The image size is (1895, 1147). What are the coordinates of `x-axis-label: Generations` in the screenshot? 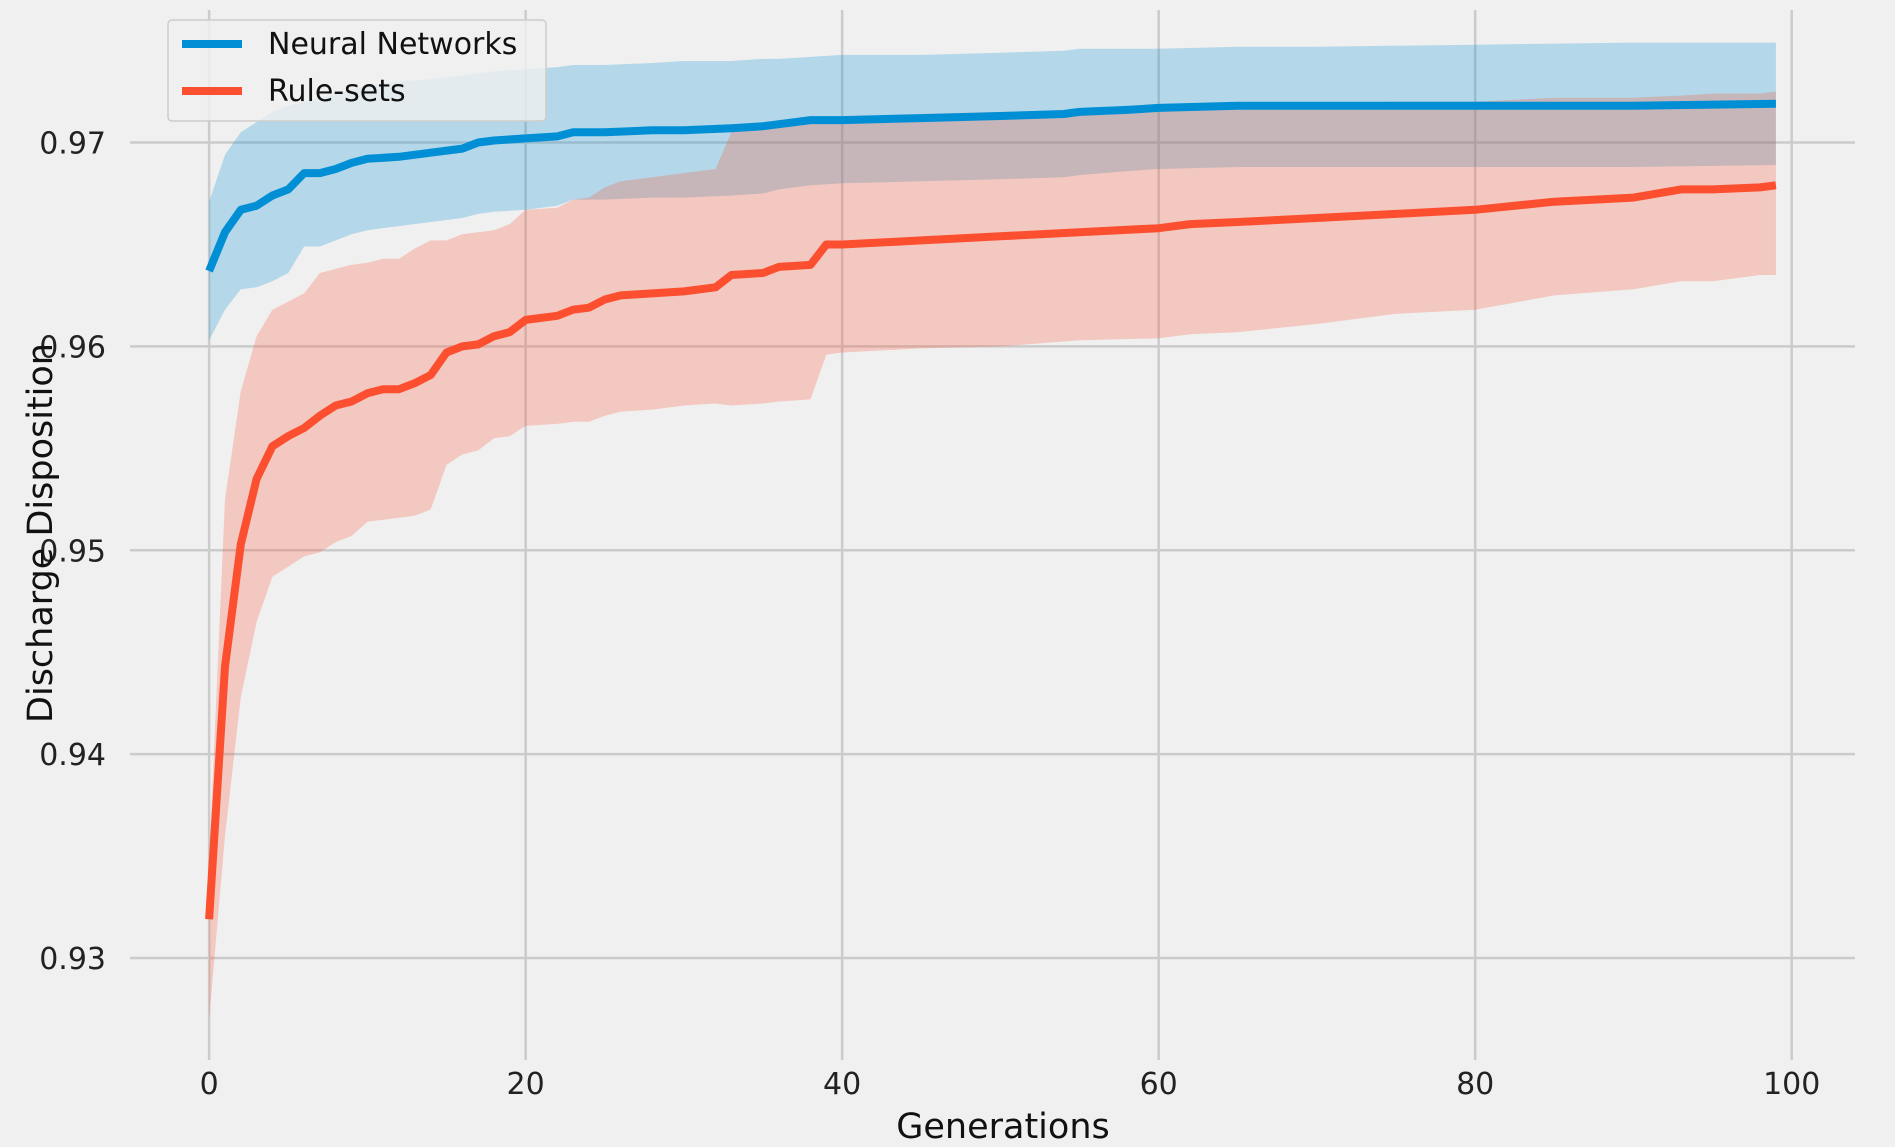 It's located at (1003, 1127).